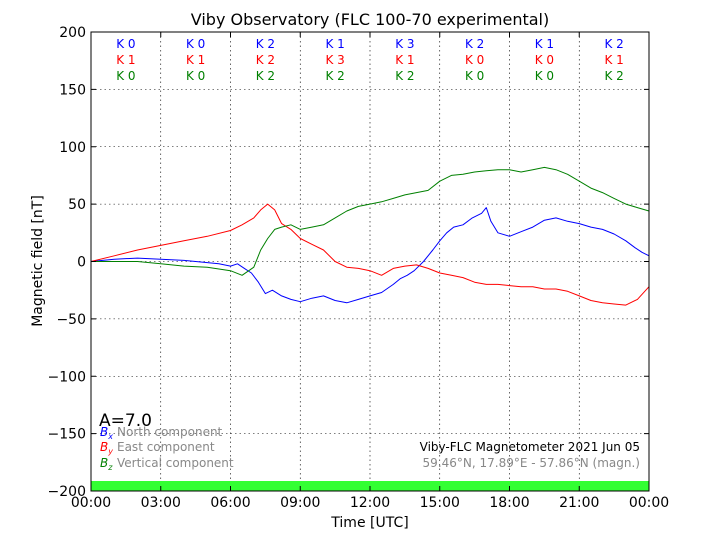  Describe the element at coordinates (71, 320) in the screenshot. I see `y-tick-label: −50` at that location.